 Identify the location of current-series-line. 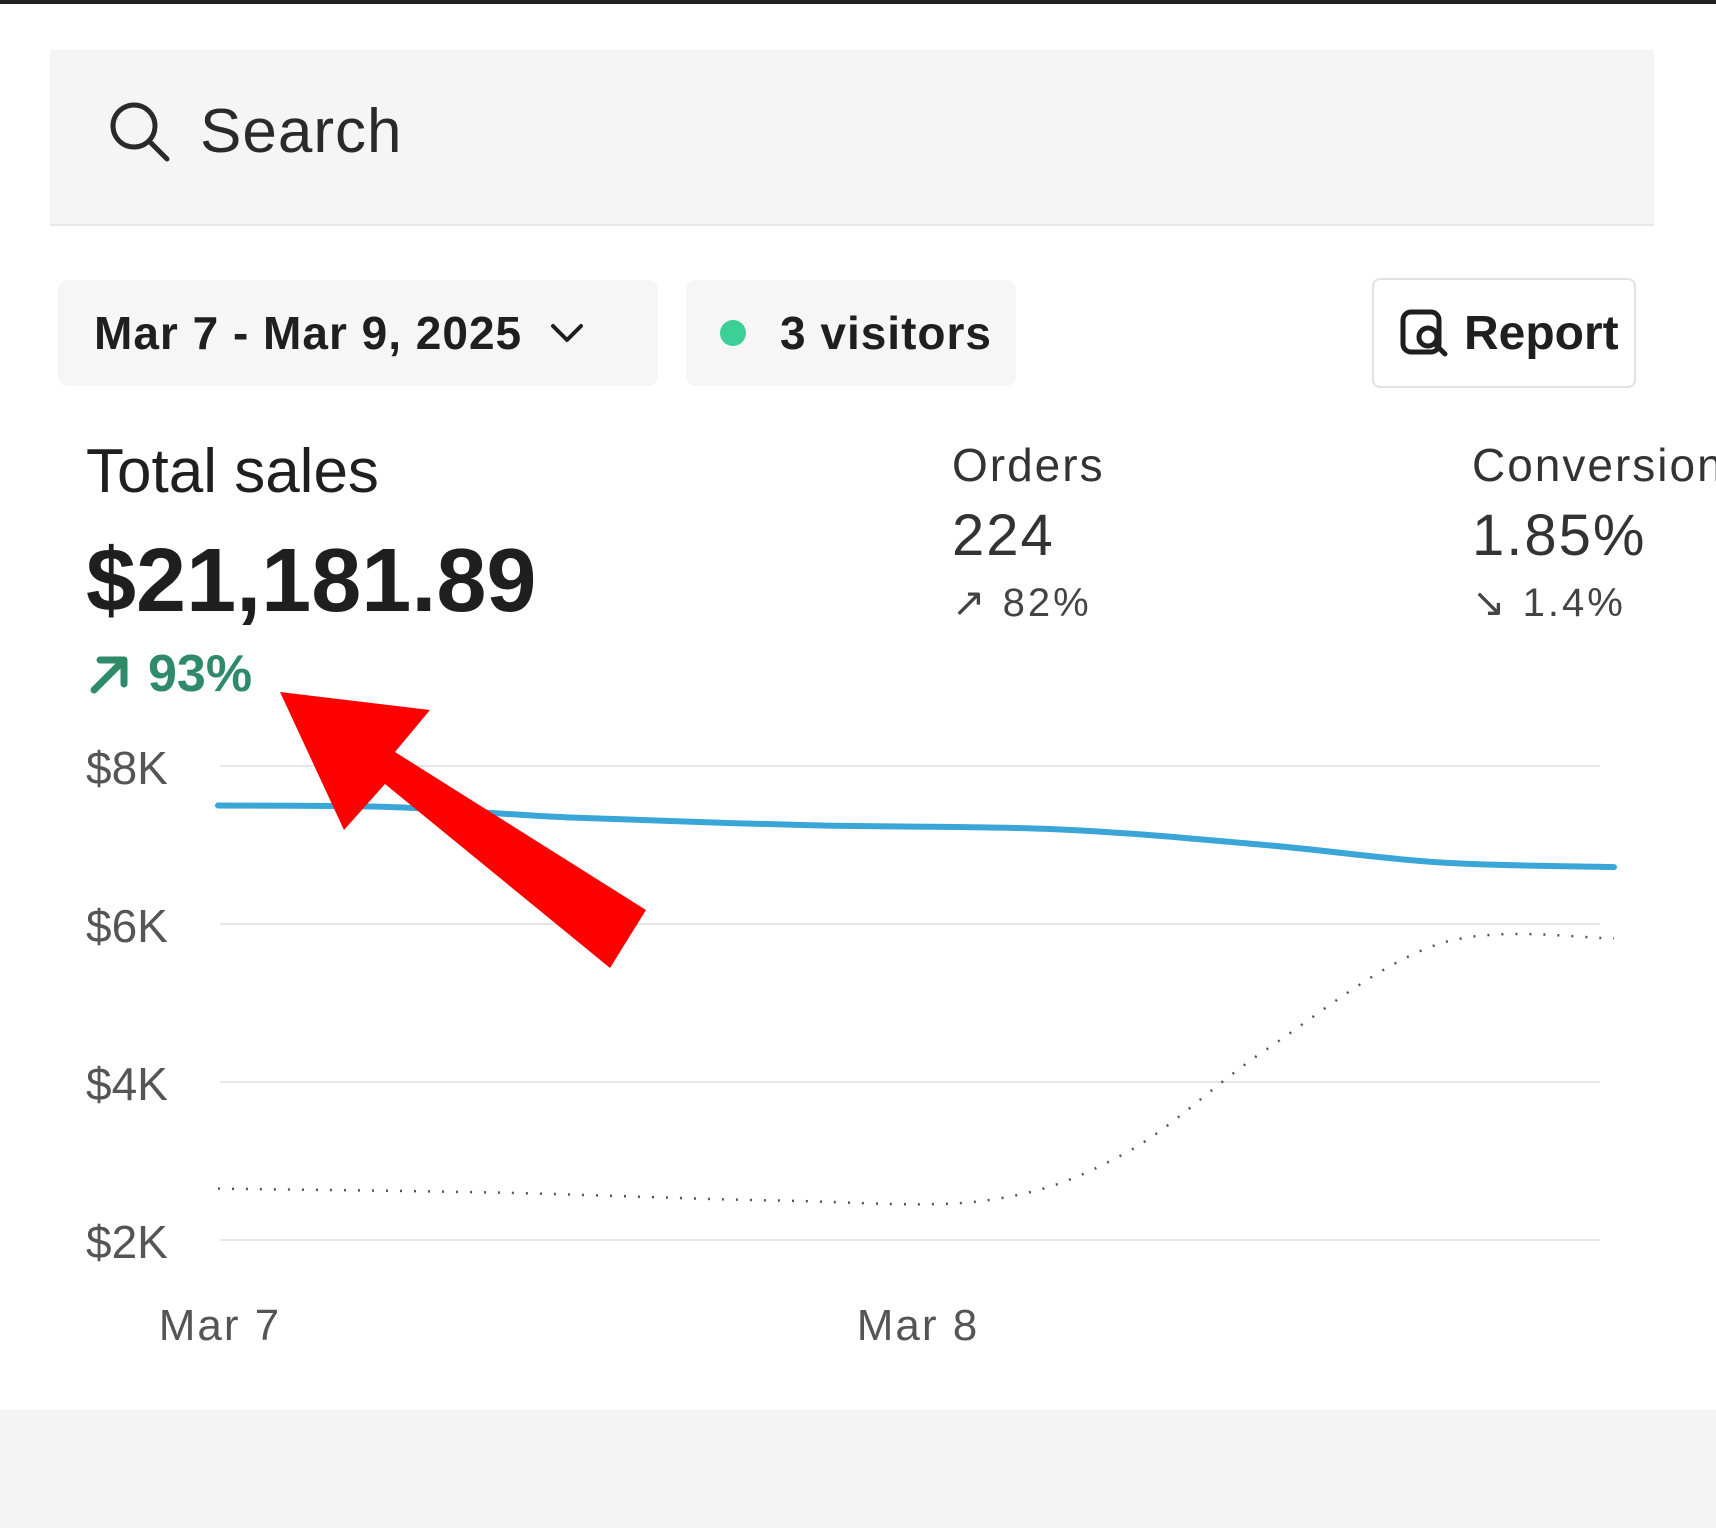
(916, 836).